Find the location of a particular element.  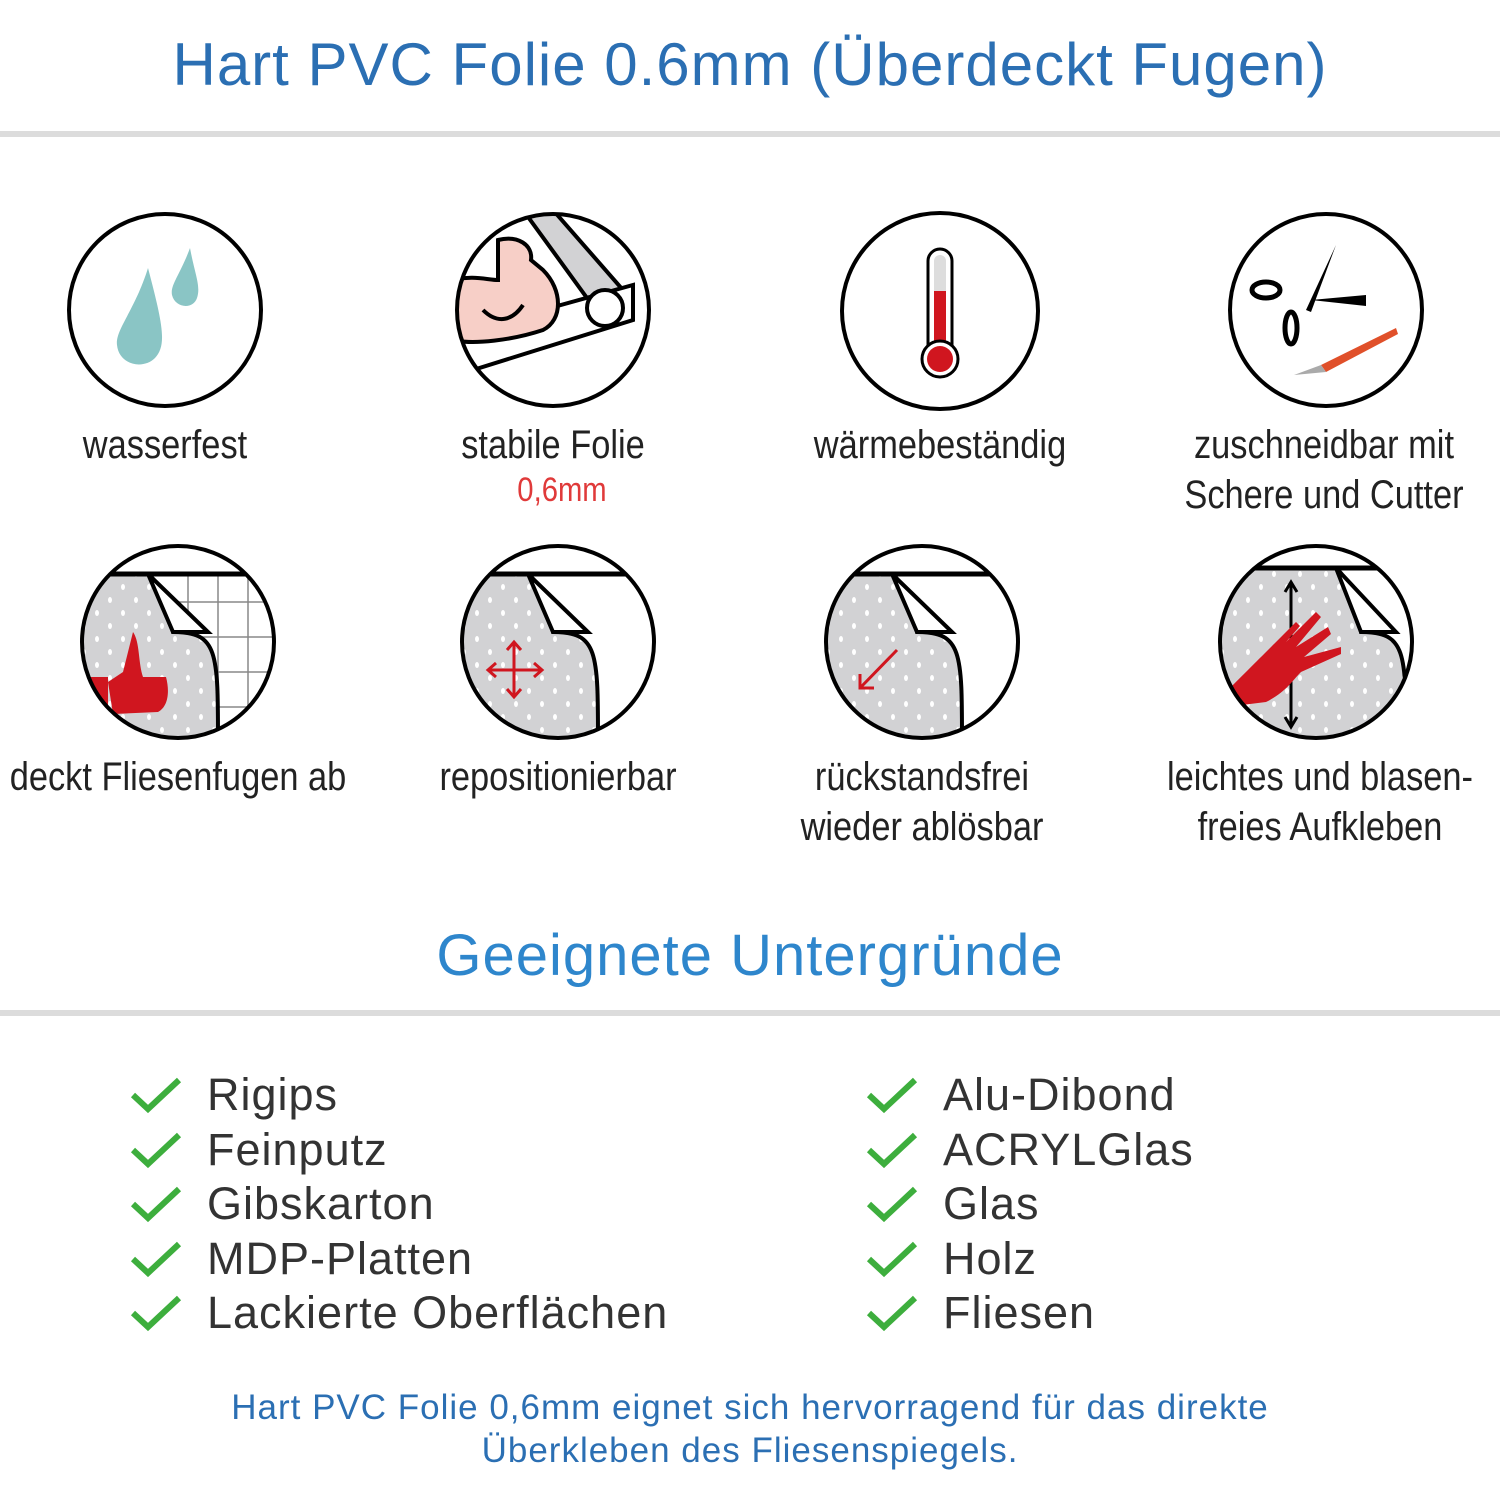

footer-line-2: Überkleben des Fliesenspiegels. is located at coordinates (750, 1450).